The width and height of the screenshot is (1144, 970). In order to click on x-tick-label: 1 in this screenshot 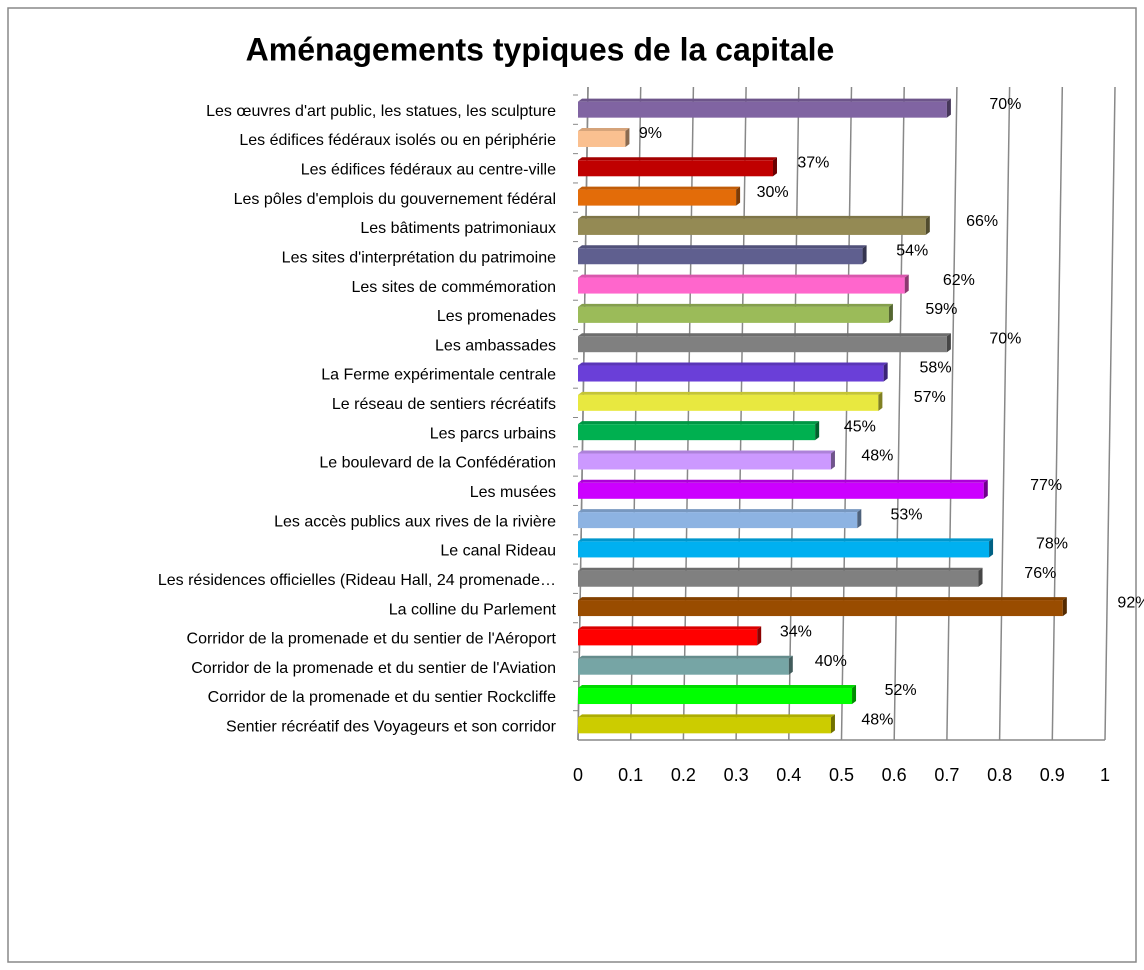, I will do `click(1105, 775)`.